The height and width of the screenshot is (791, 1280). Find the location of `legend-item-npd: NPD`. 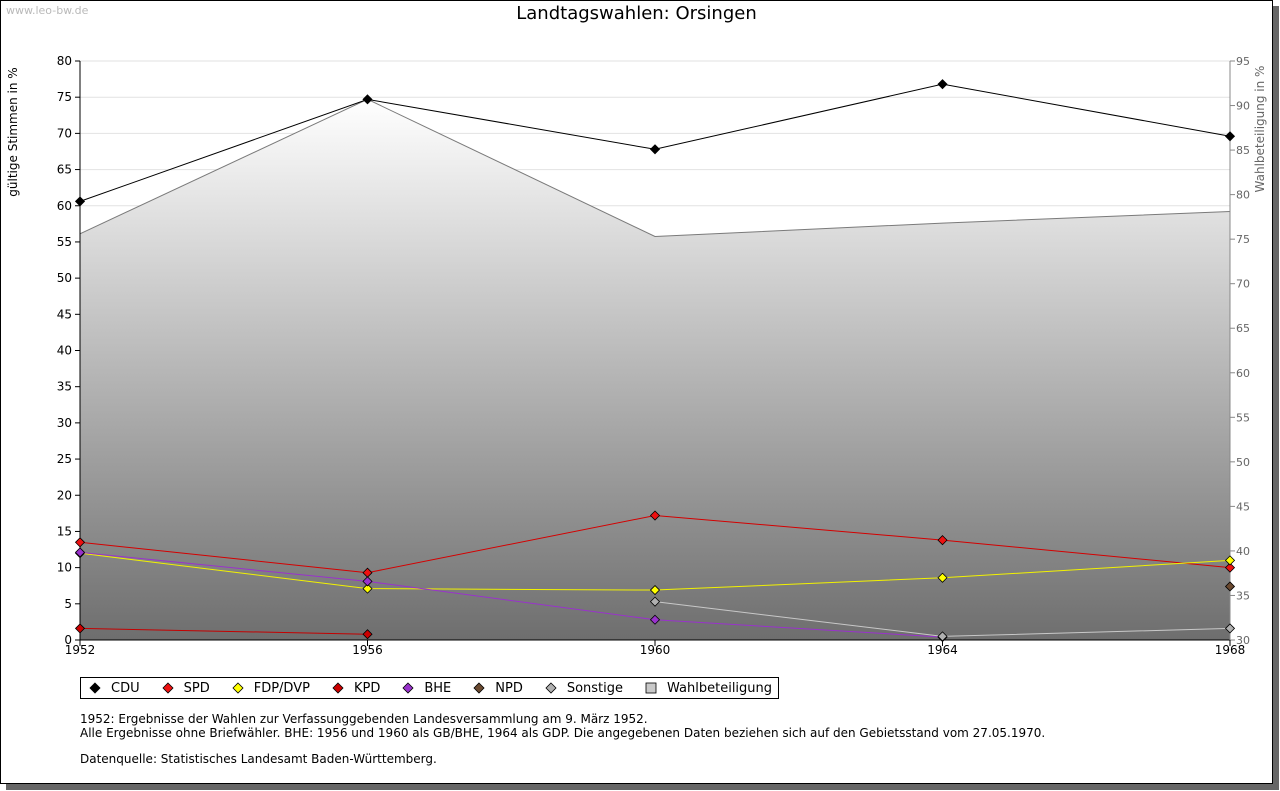

legend-item-npd: NPD is located at coordinates (498, 688).